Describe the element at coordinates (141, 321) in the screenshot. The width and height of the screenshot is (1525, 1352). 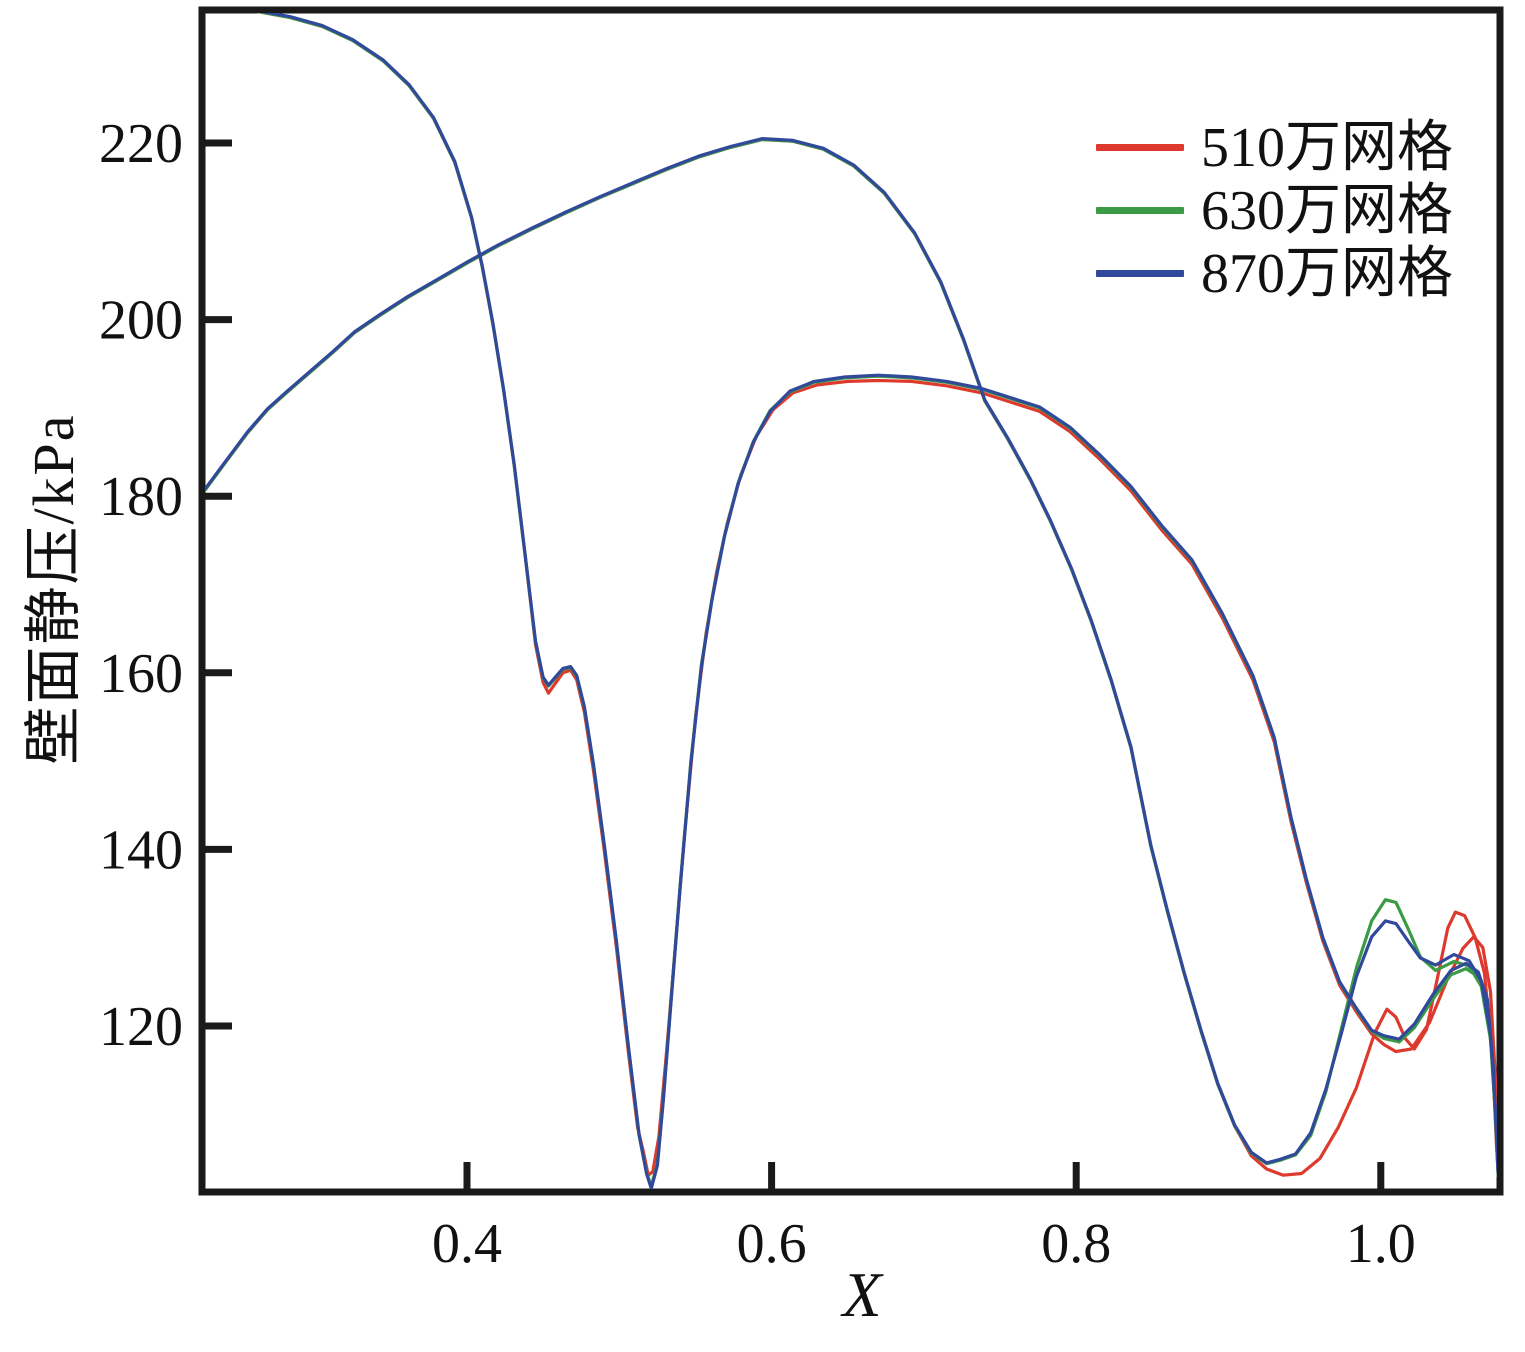
I see `y-tick-label: 200` at that location.